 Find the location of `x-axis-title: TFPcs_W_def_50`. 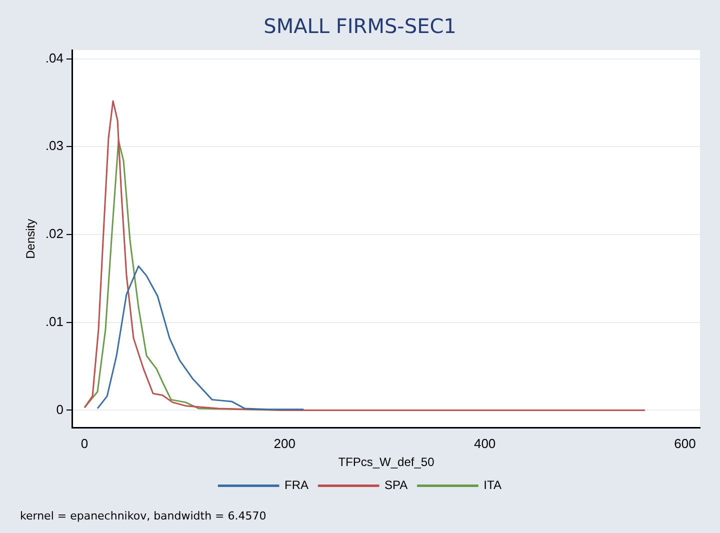

x-axis-title: TFPcs_W_def_50 is located at coordinates (386, 461).